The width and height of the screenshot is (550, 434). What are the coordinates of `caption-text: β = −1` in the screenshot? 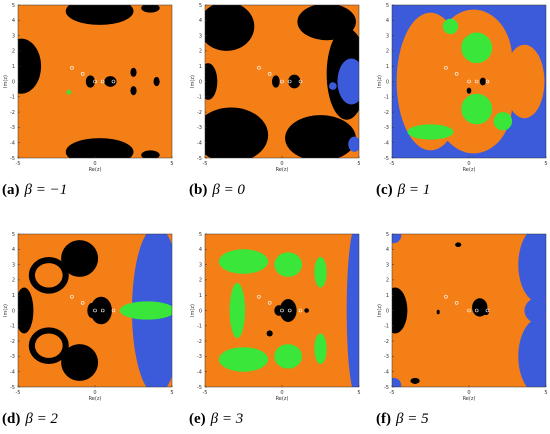 It's located at (46, 190).